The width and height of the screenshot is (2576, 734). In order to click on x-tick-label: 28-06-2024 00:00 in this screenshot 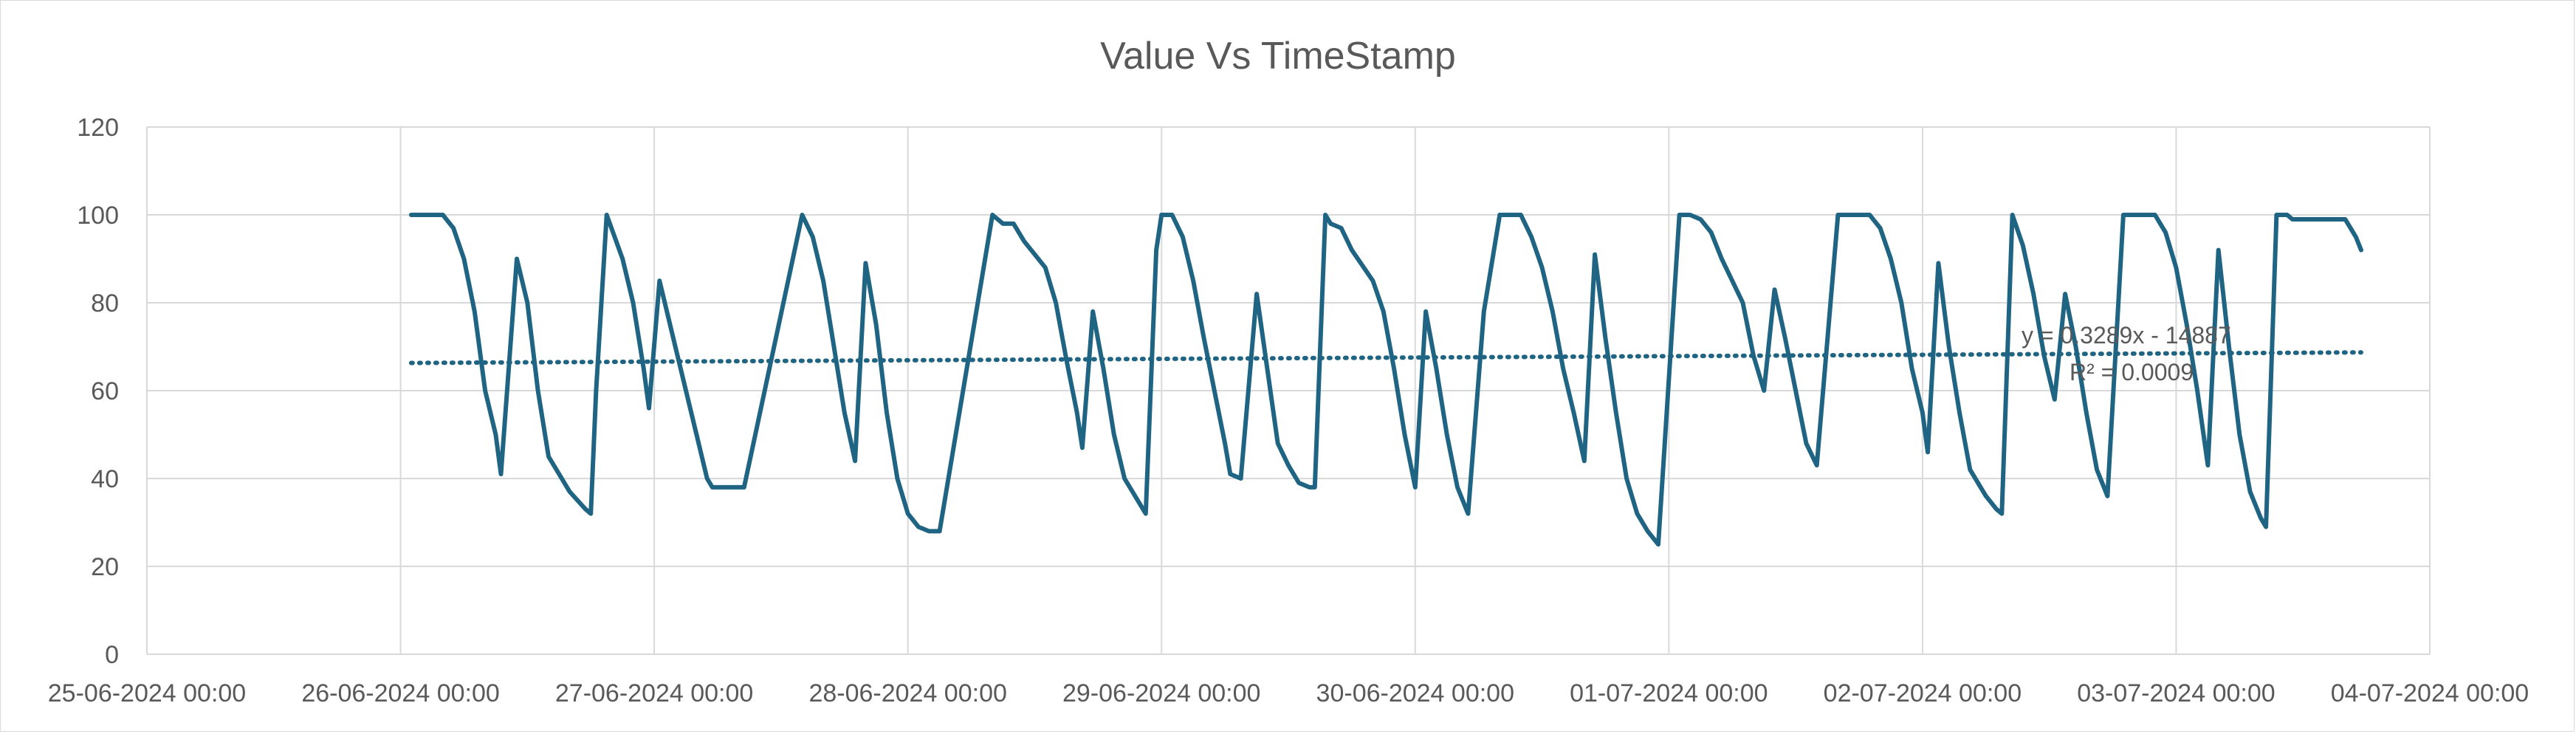, I will do `click(907, 693)`.